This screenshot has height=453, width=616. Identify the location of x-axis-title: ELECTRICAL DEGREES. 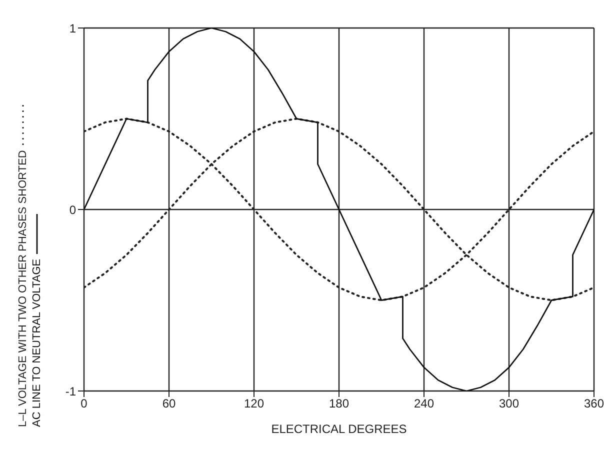
(339, 429).